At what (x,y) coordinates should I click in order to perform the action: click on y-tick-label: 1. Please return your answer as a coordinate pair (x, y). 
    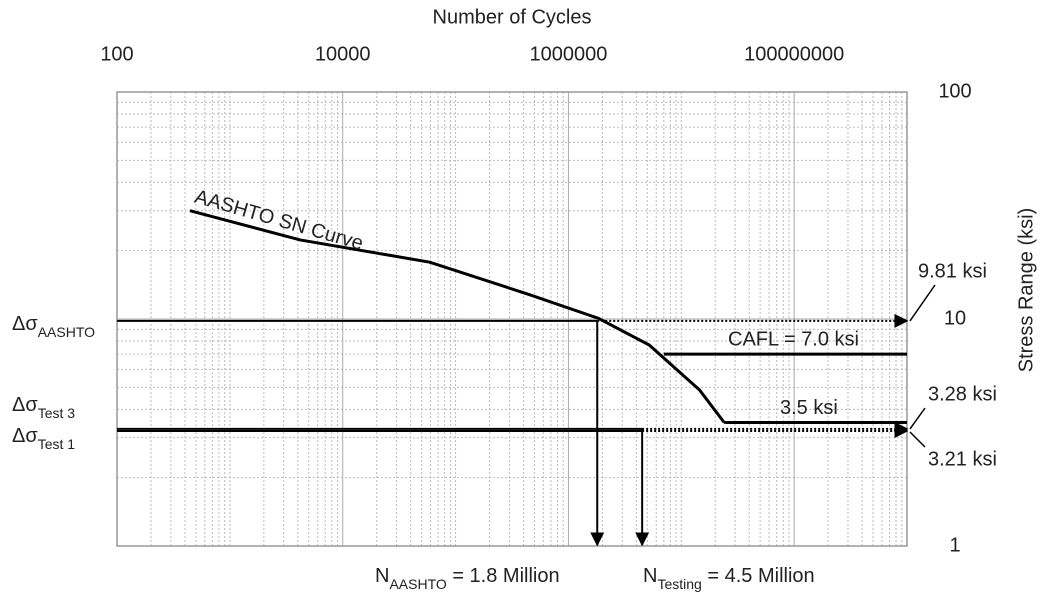
    Looking at the image, I should click on (954, 545).